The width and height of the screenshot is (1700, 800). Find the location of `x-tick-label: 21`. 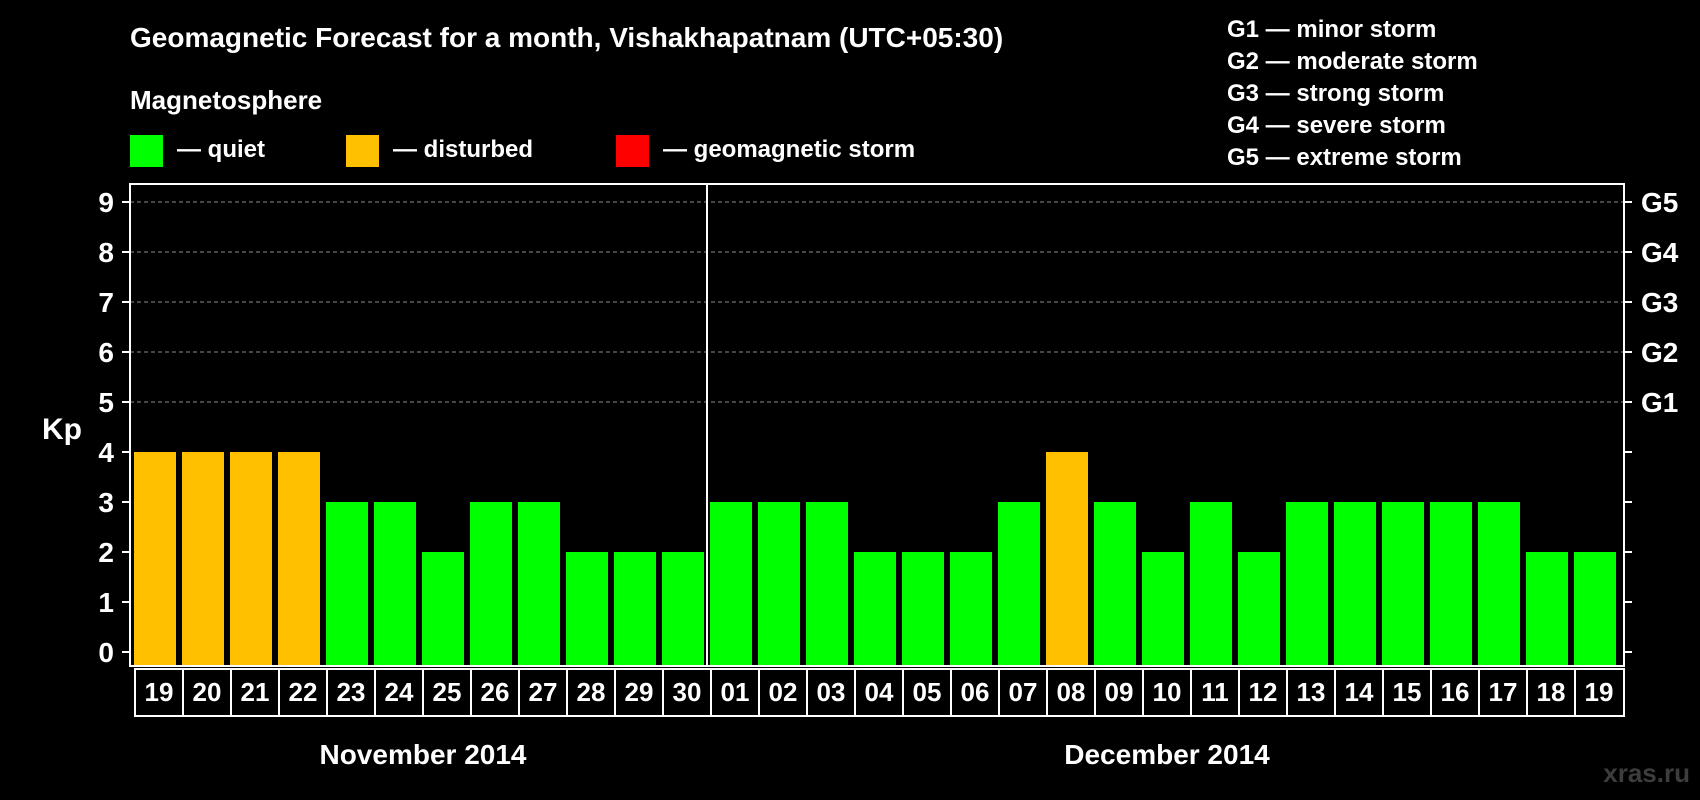

x-tick-label: 21 is located at coordinates (255, 692).